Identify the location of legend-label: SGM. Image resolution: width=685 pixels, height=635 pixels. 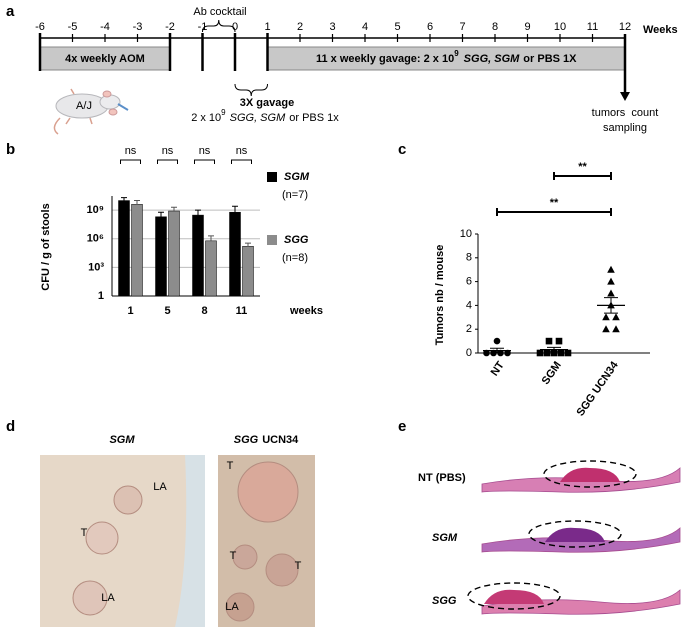
(297, 177).